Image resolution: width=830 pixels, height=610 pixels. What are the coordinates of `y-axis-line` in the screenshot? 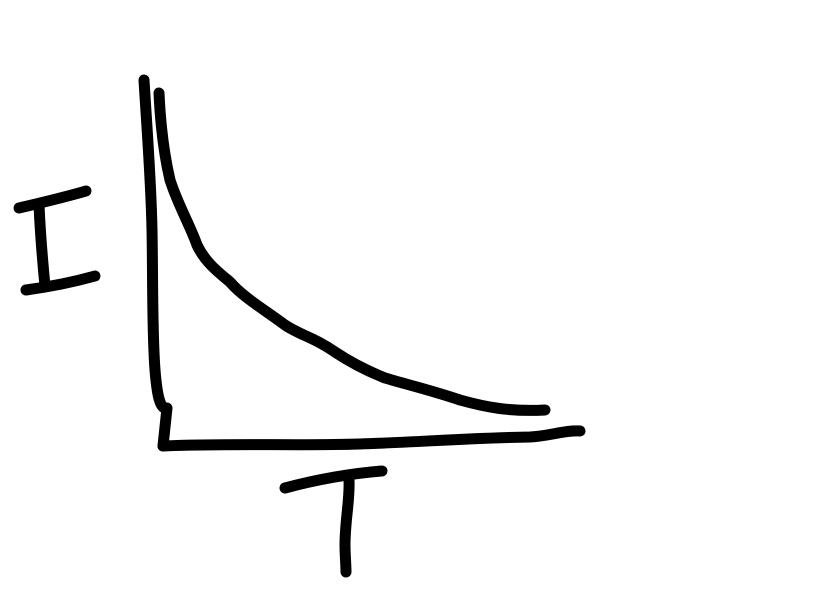 It's located at (155, 263).